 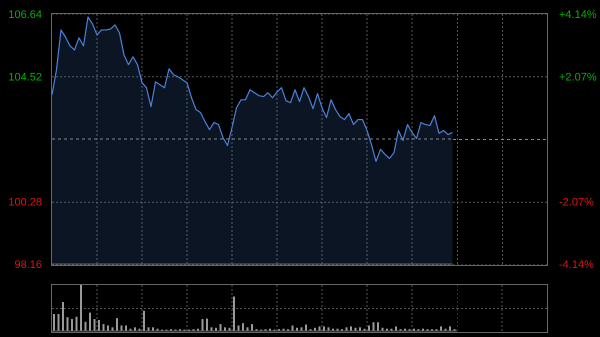 What do you see at coordinates (25, 202) in the screenshot?
I see `y-tick-label: 100.28` at bounding box center [25, 202].